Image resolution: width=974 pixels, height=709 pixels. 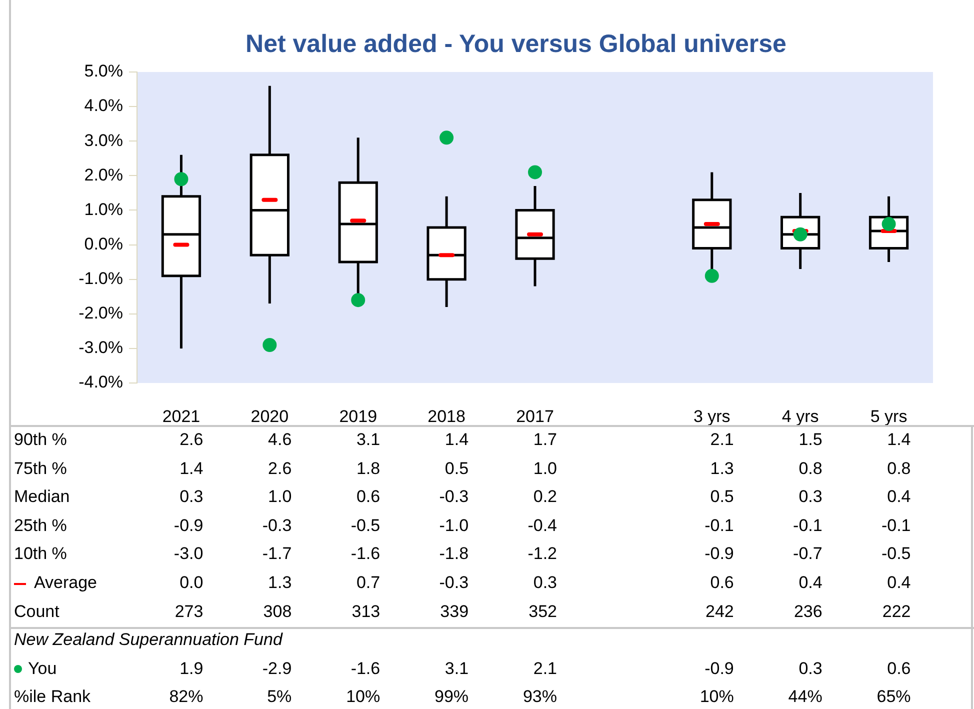 What do you see at coordinates (40, 440) in the screenshot?
I see `text: 90th %` at bounding box center [40, 440].